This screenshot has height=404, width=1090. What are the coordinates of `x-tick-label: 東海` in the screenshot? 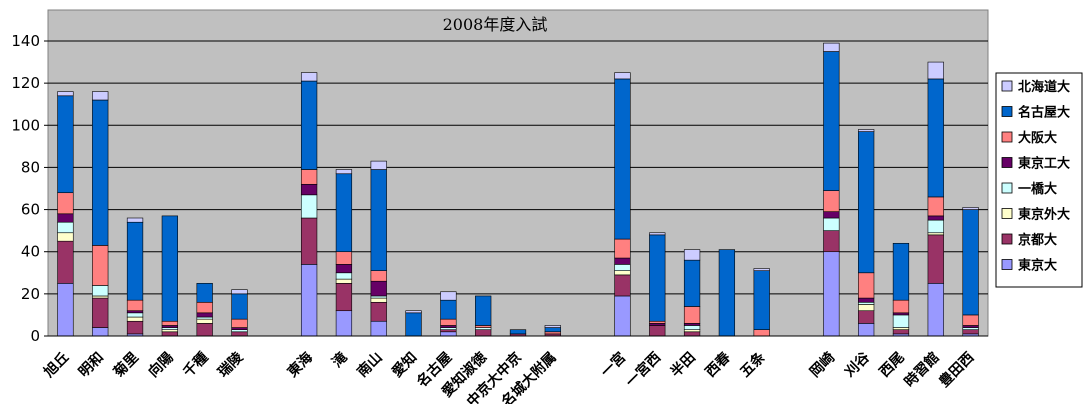 It's located at (300, 365).